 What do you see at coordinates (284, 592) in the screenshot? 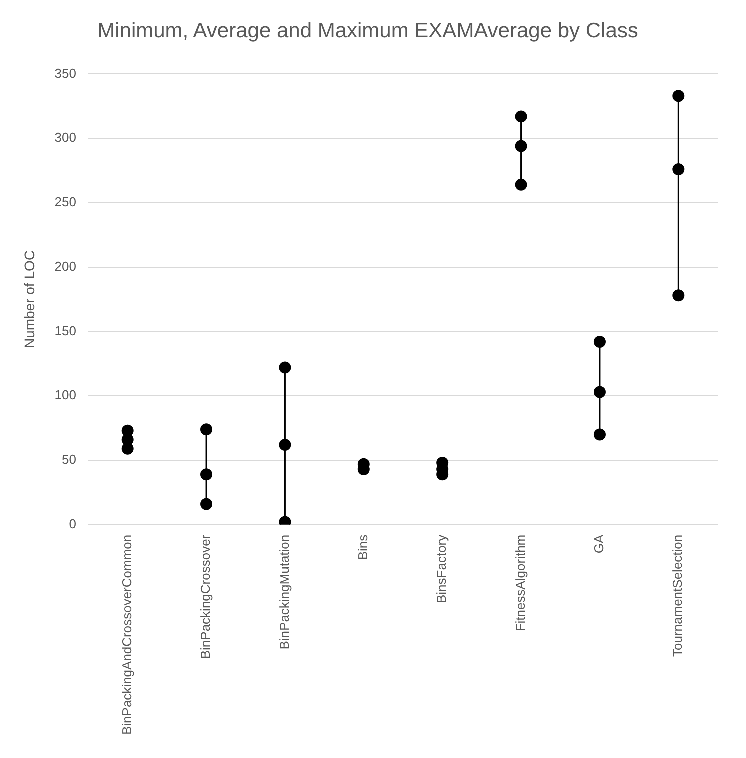
I see `x-tick-label: BinPackingMutation` at bounding box center [284, 592].